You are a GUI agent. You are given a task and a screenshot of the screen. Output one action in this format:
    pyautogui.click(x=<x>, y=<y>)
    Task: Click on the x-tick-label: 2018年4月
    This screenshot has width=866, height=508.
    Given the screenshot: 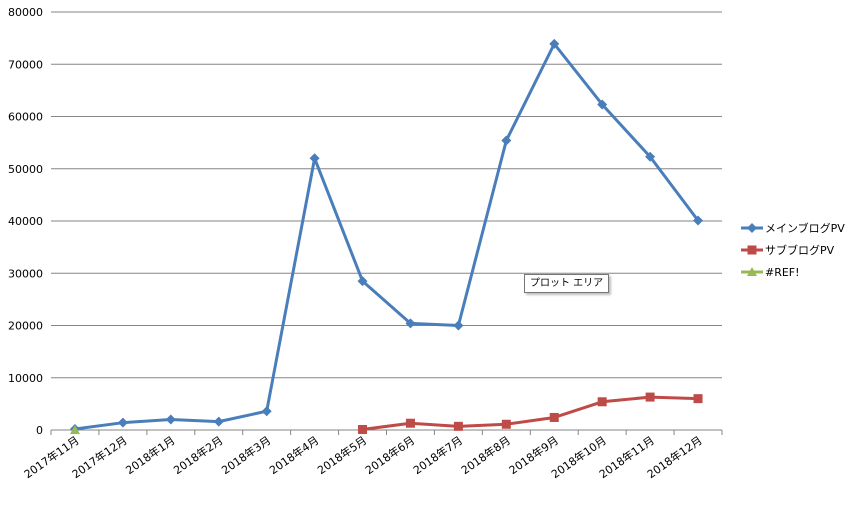 What is the action you would take?
    pyautogui.click(x=294, y=455)
    